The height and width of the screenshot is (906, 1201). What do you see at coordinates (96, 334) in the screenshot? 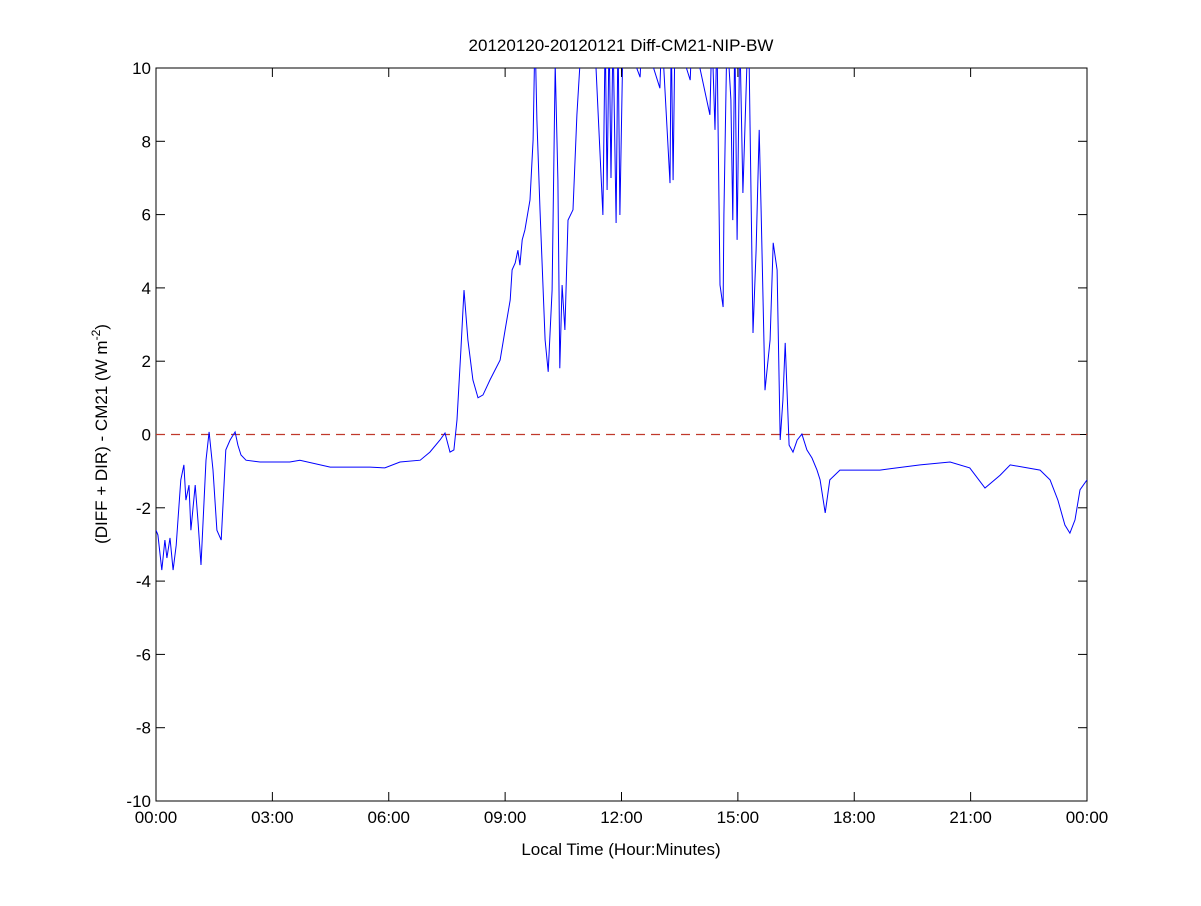
I see `y-axis-label-superscript: -2` at bounding box center [96, 334].